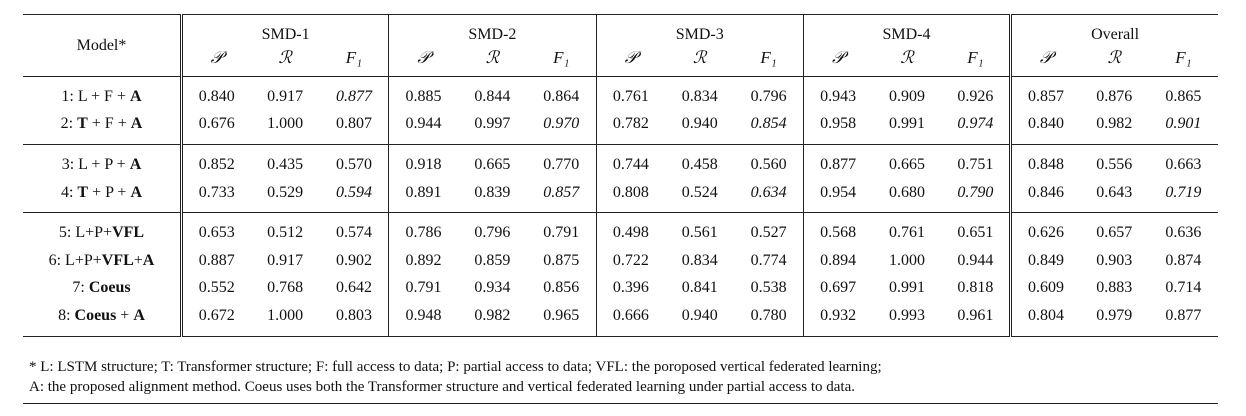  Describe the element at coordinates (908, 30) in the screenshot. I see `group-header-smd-4: SMD-4` at that location.